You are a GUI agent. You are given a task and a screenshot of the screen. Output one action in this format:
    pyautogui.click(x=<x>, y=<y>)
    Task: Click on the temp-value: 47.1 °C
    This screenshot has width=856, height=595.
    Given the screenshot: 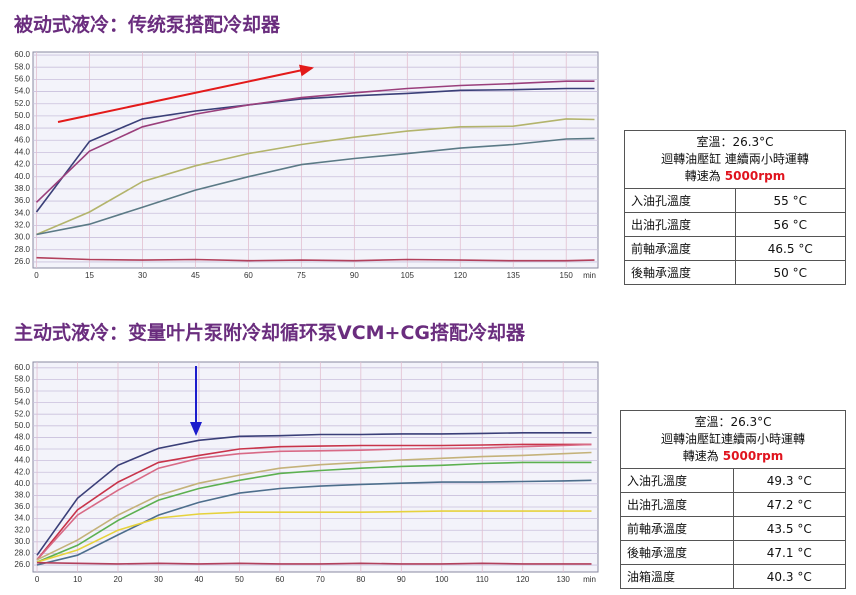 What is the action you would take?
    pyautogui.click(x=789, y=552)
    